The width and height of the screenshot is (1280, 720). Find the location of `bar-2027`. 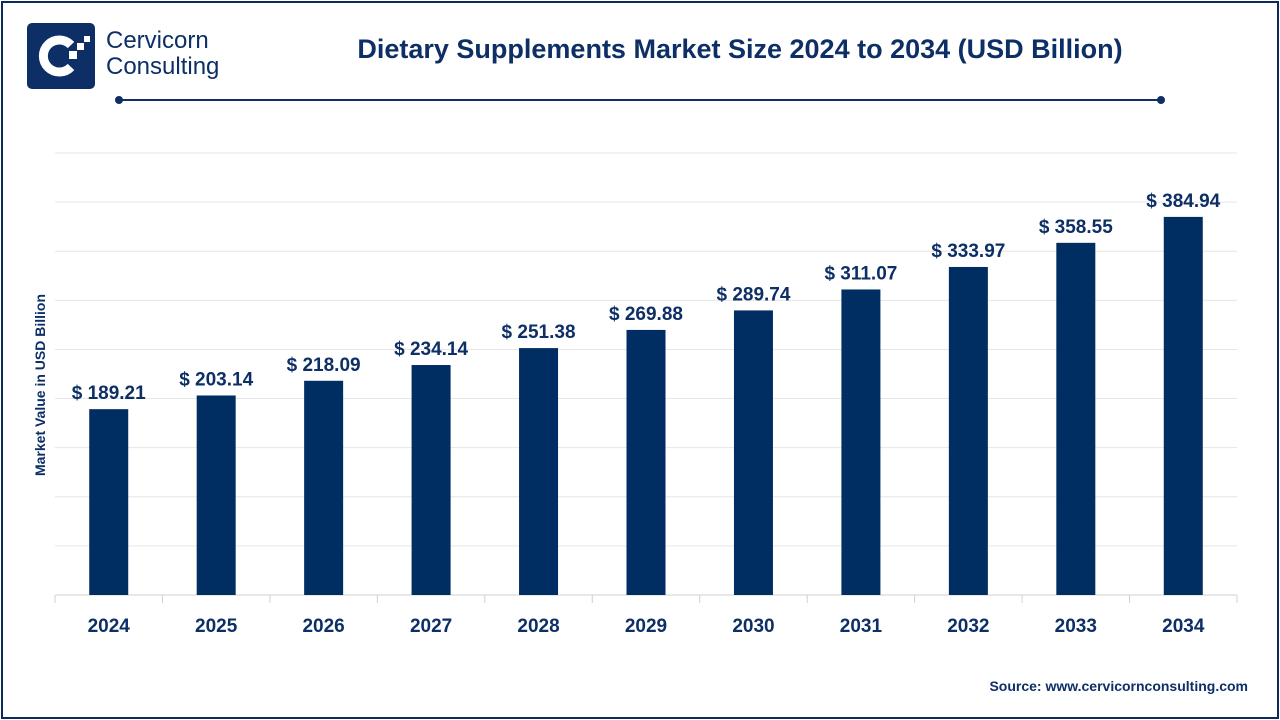

bar-2027 is located at coordinates (431, 480).